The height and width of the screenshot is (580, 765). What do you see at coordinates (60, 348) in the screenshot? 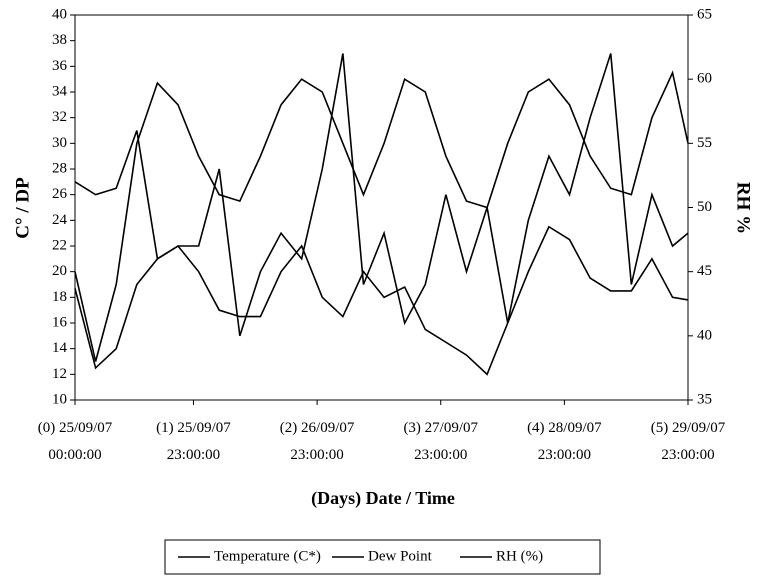
I see `y-tick-label: 14` at bounding box center [60, 348].